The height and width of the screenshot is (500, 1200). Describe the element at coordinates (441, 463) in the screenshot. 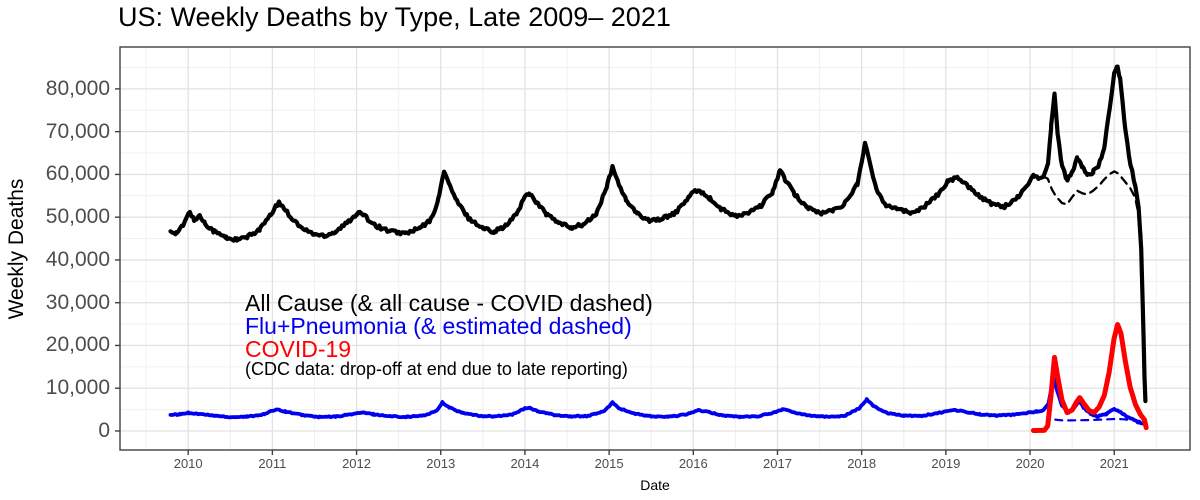

I see `x-tick-label: 2013` at that location.